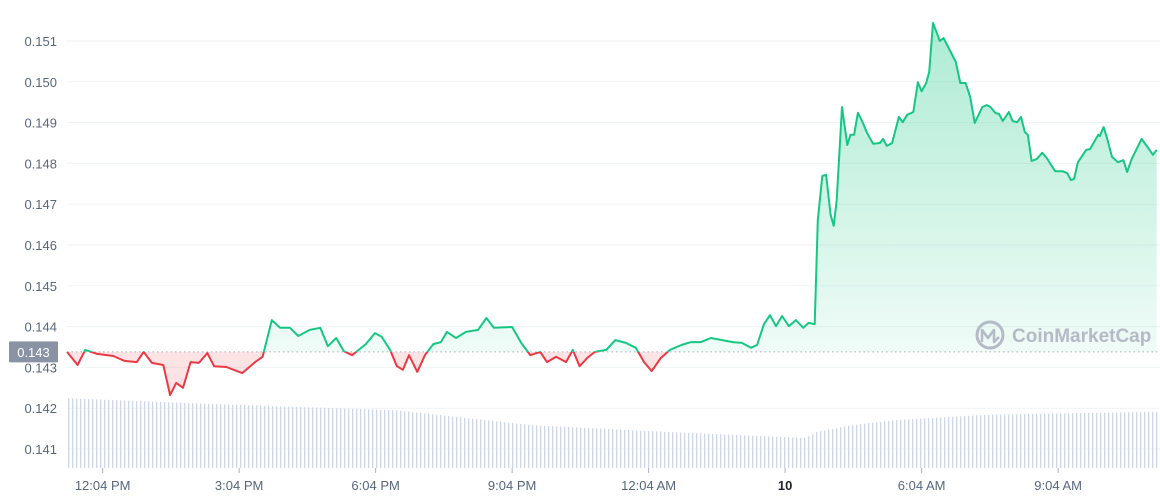 The height and width of the screenshot is (500, 1160). I want to click on x-tick-label: 9:04 AM, so click(1058, 485).